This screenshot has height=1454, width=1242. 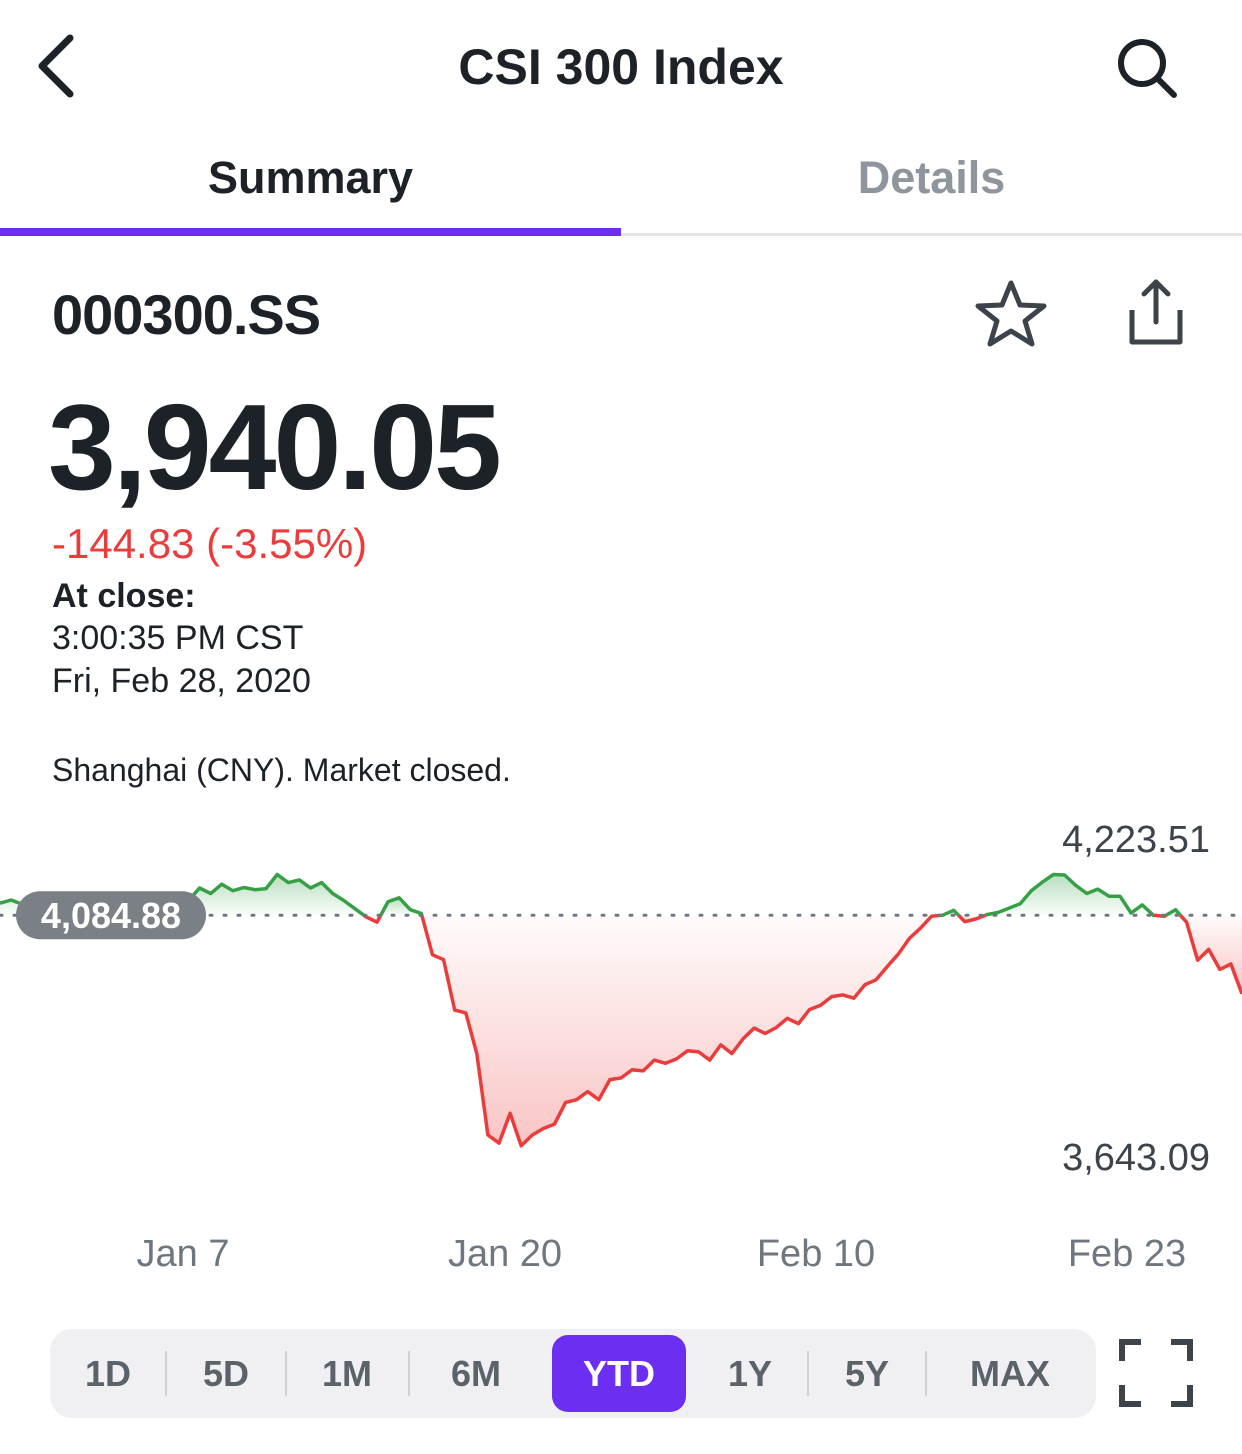 I want to click on price-change: -144.83 (-3.55%), so click(x=210, y=543).